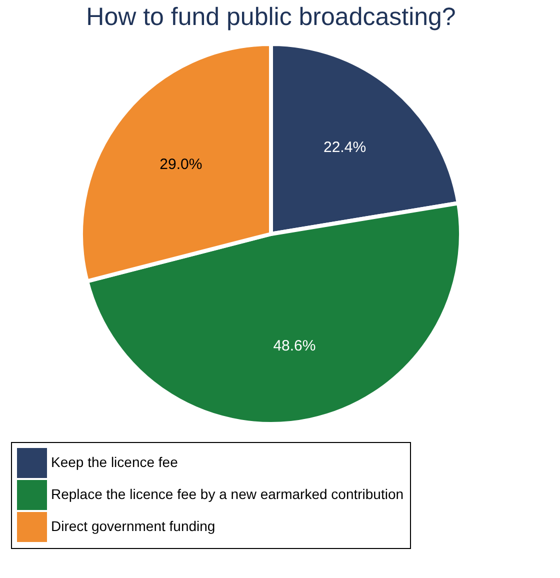  What do you see at coordinates (271, 17) in the screenshot?
I see `chart-title: How to fund public broadcasting?` at bounding box center [271, 17].